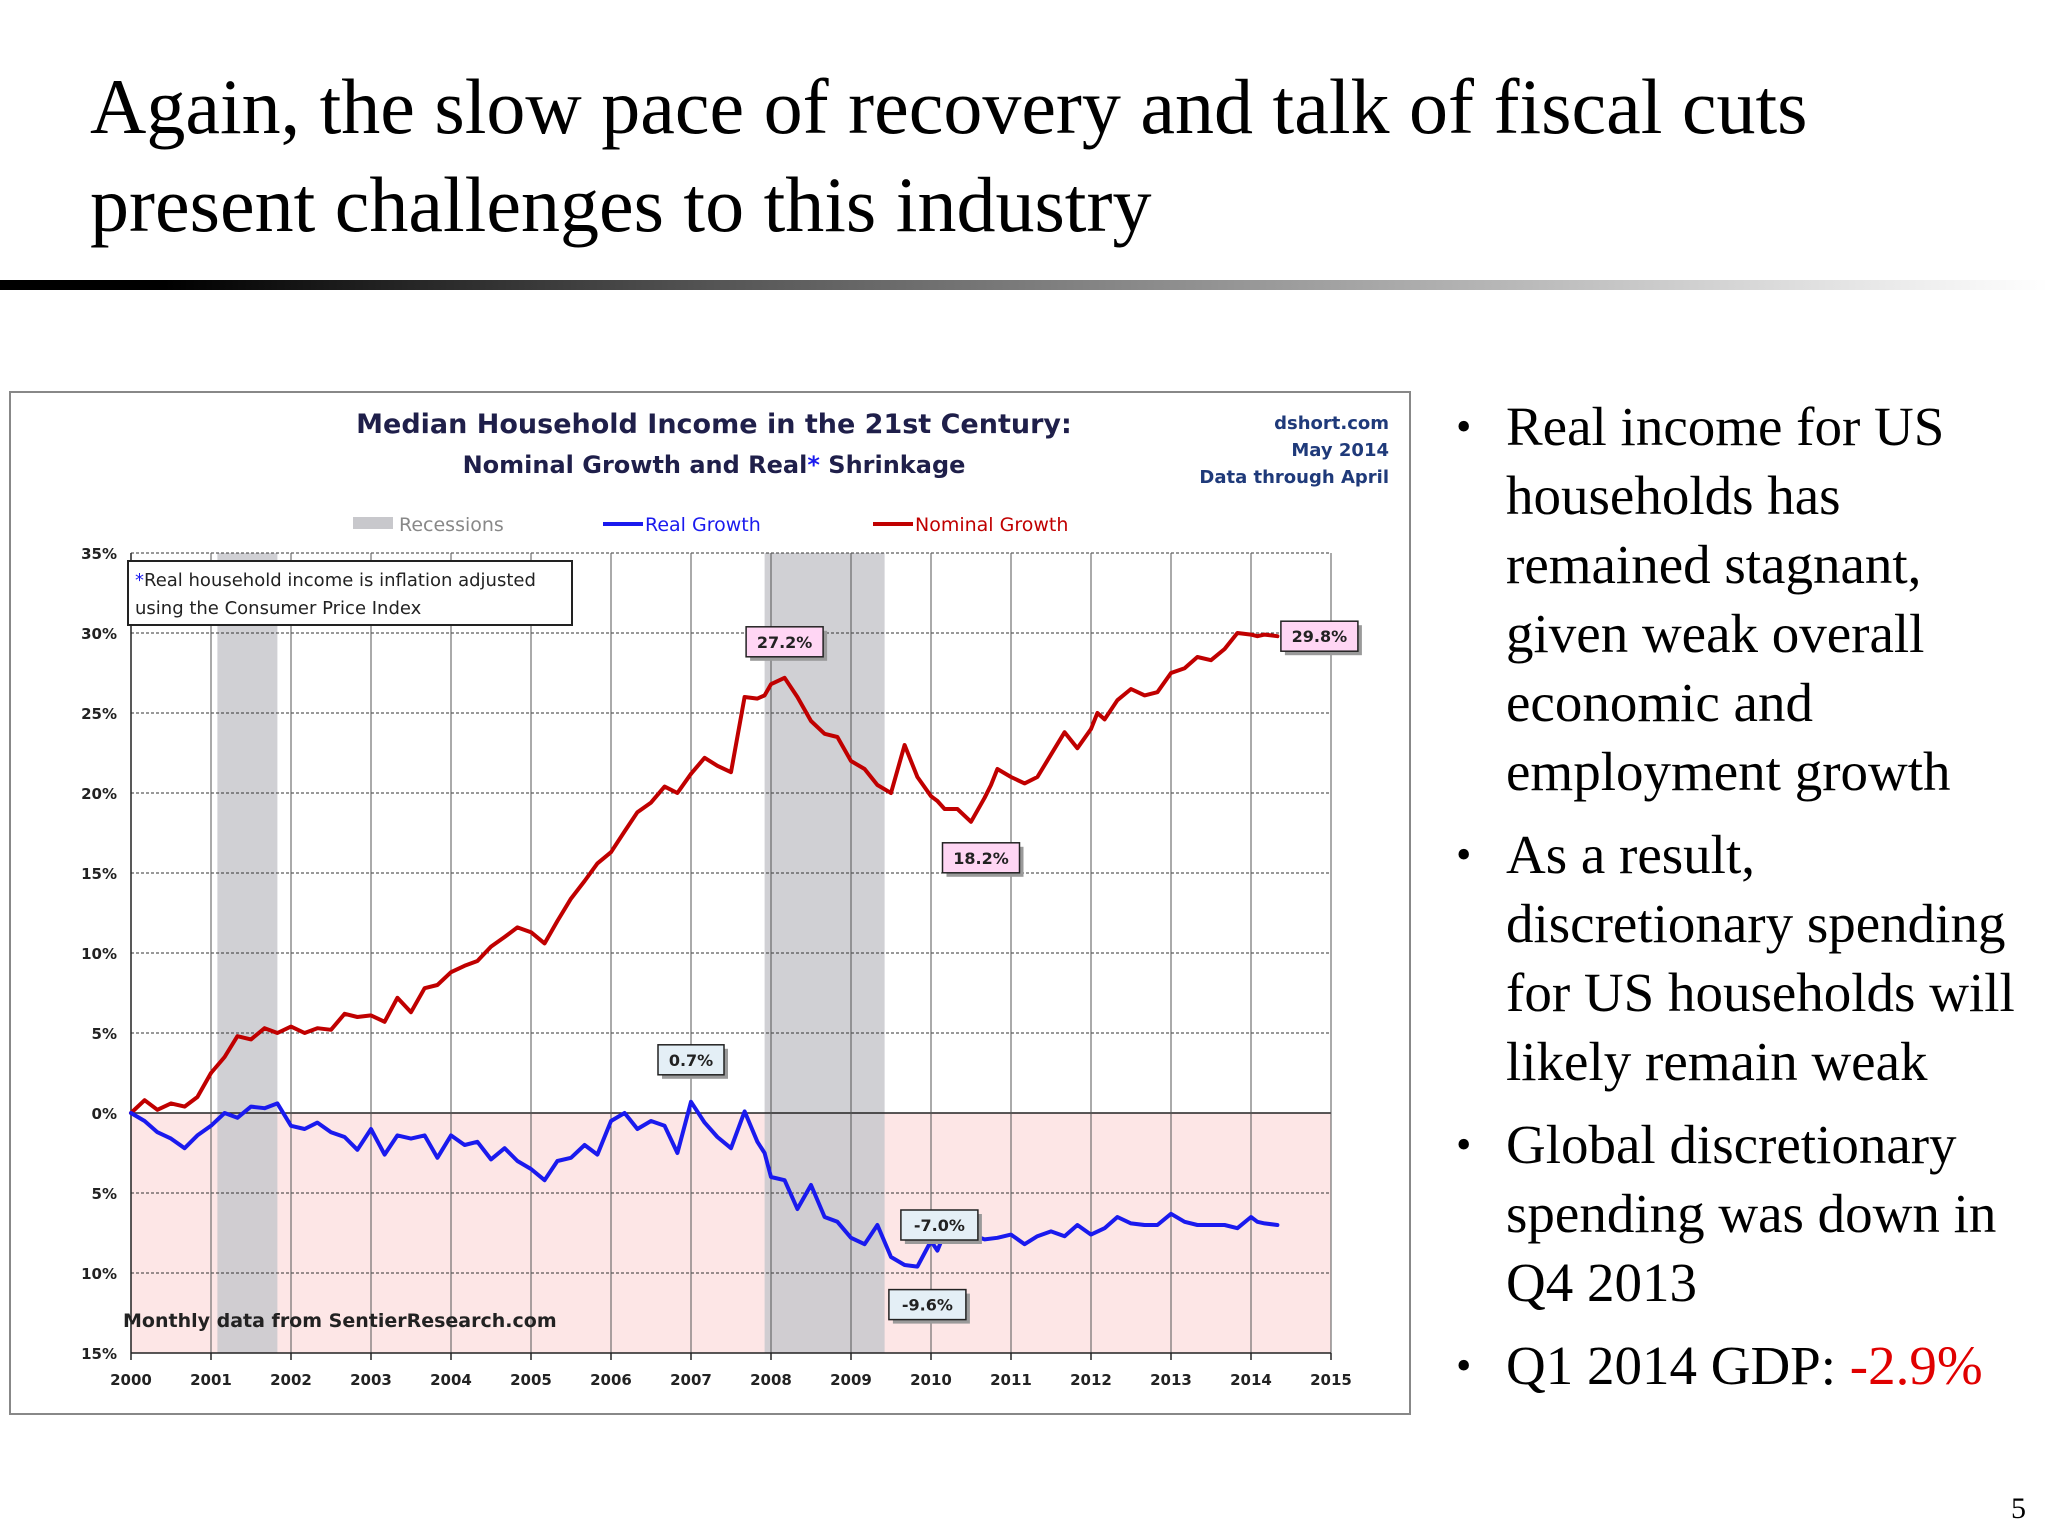 This screenshot has width=2048, height=1536. I want to click on data-label-text: -7.0%, so click(939, 1225).